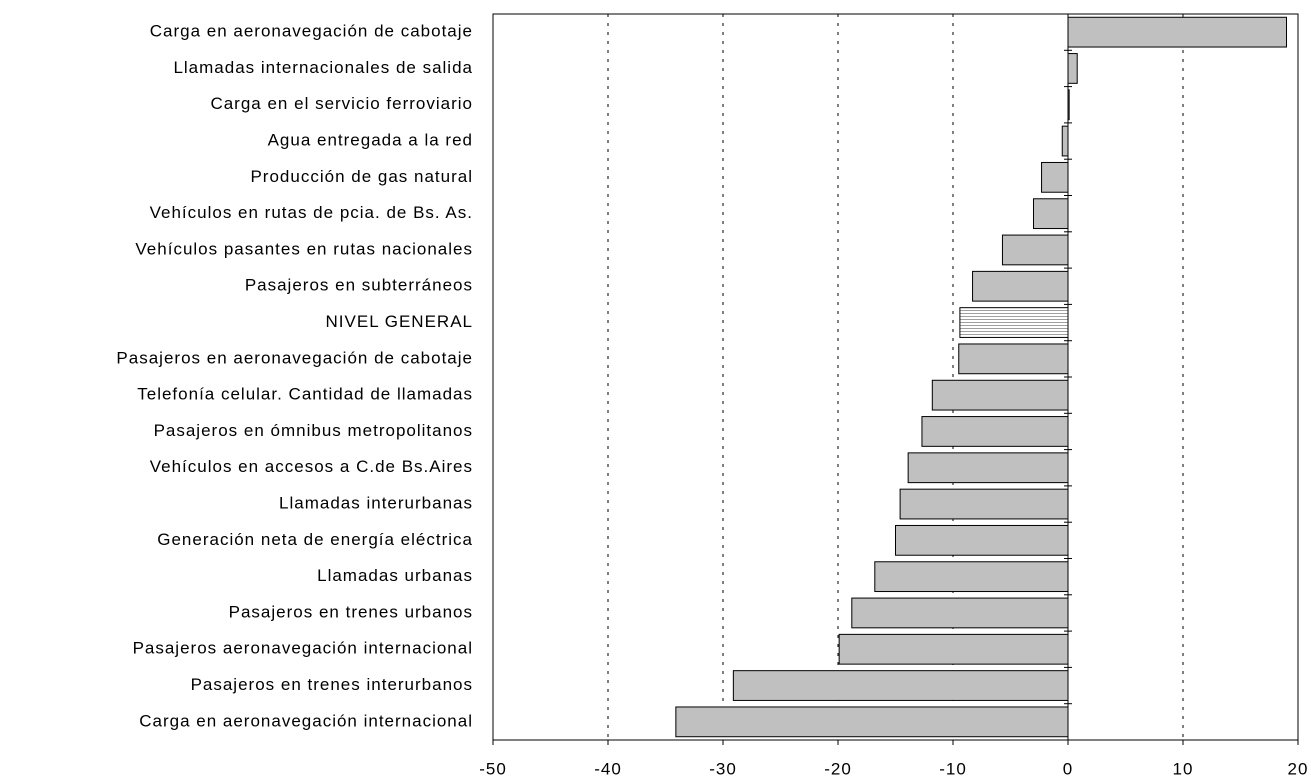 Image resolution: width=1311 pixels, height=778 pixels. Describe the element at coordinates (723, 768) in the screenshot. I see `x-tick-label: -30` at that location.